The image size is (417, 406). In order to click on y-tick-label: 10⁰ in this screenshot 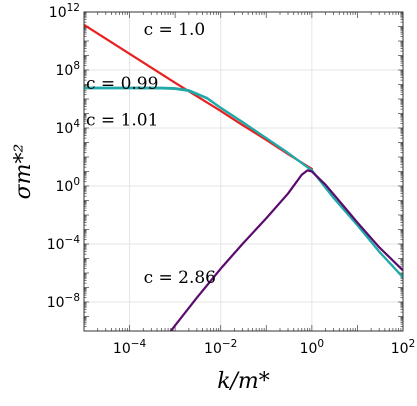, I will do `click(67, 185)`.